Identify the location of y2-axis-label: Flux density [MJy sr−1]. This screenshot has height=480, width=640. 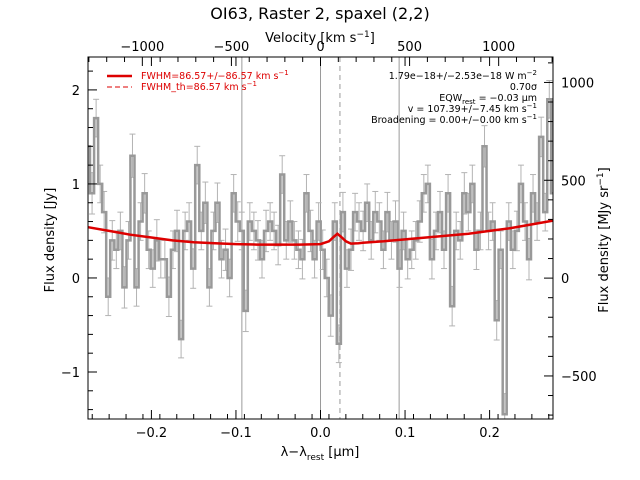
(604, 239).